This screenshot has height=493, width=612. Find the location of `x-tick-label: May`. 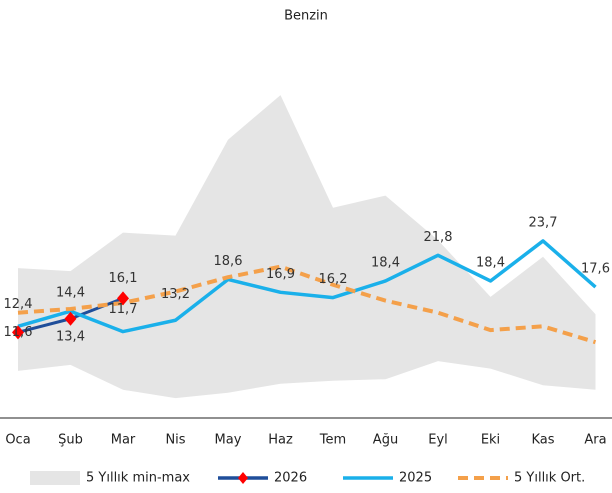

x-tick-label: May is located at coordinates (228, 440).